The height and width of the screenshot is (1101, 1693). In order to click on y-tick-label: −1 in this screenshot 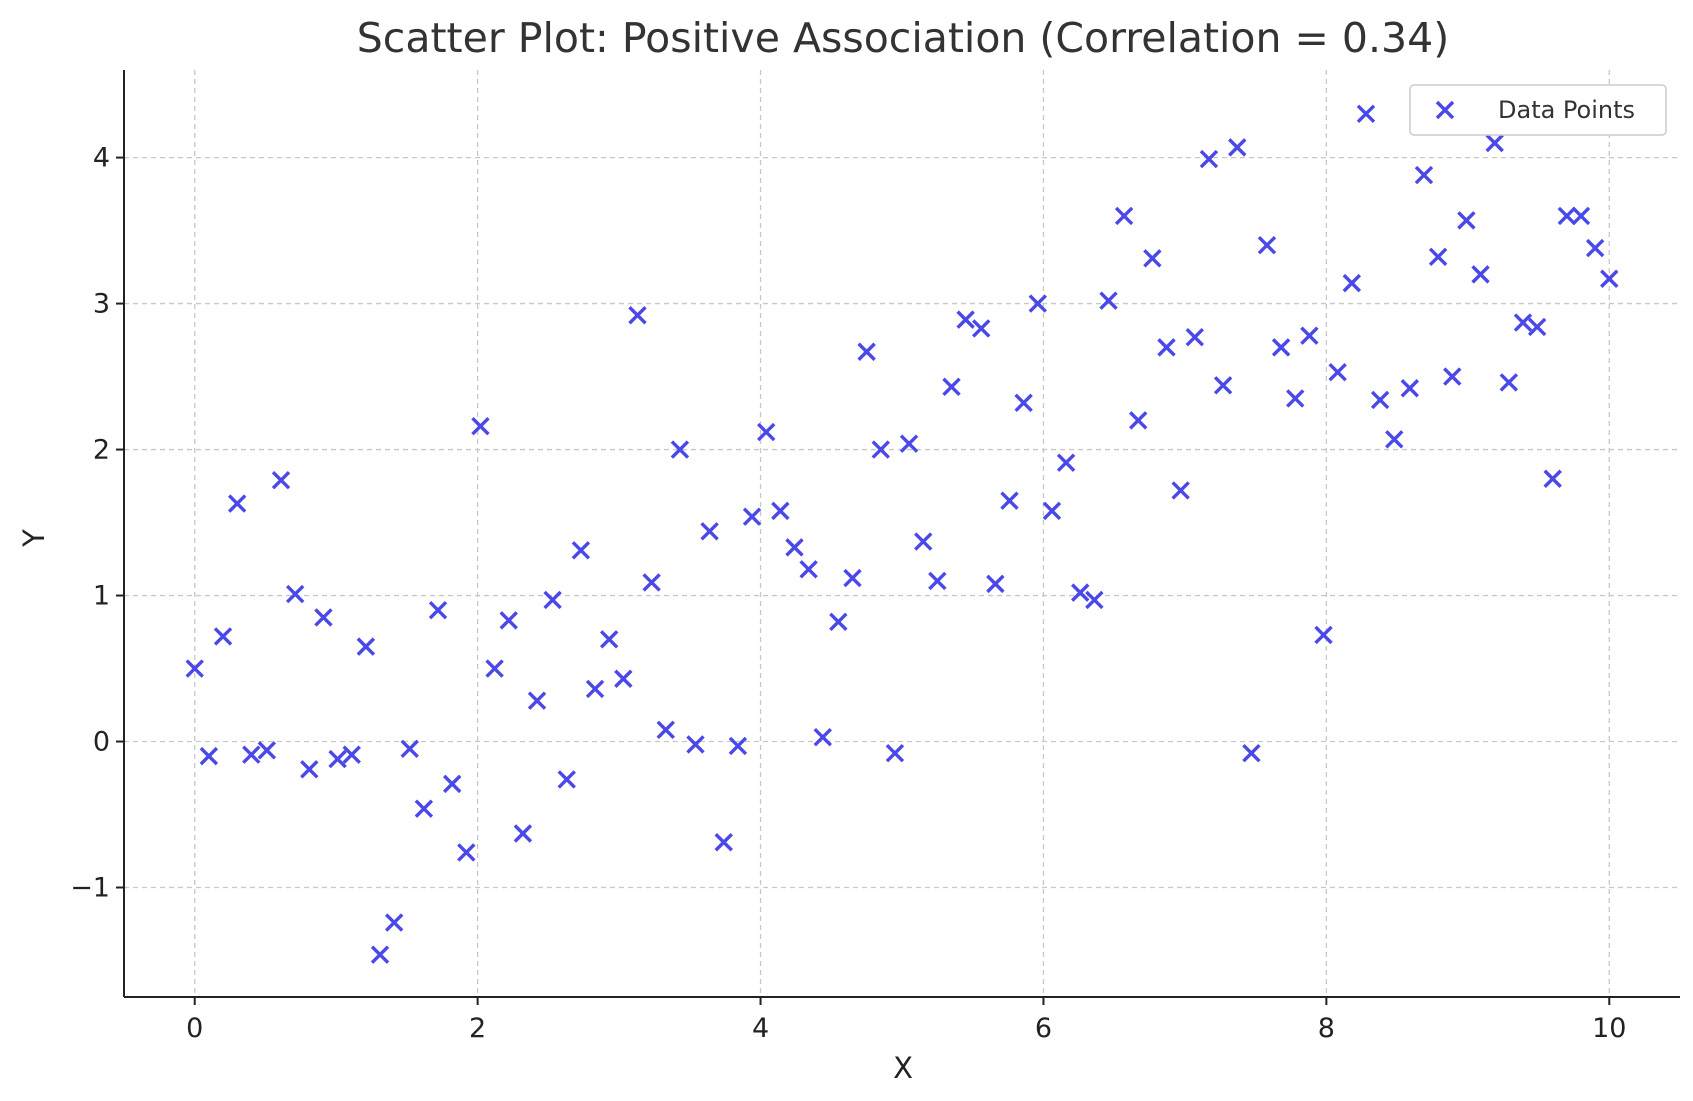, I will do `click(90, 888)`.